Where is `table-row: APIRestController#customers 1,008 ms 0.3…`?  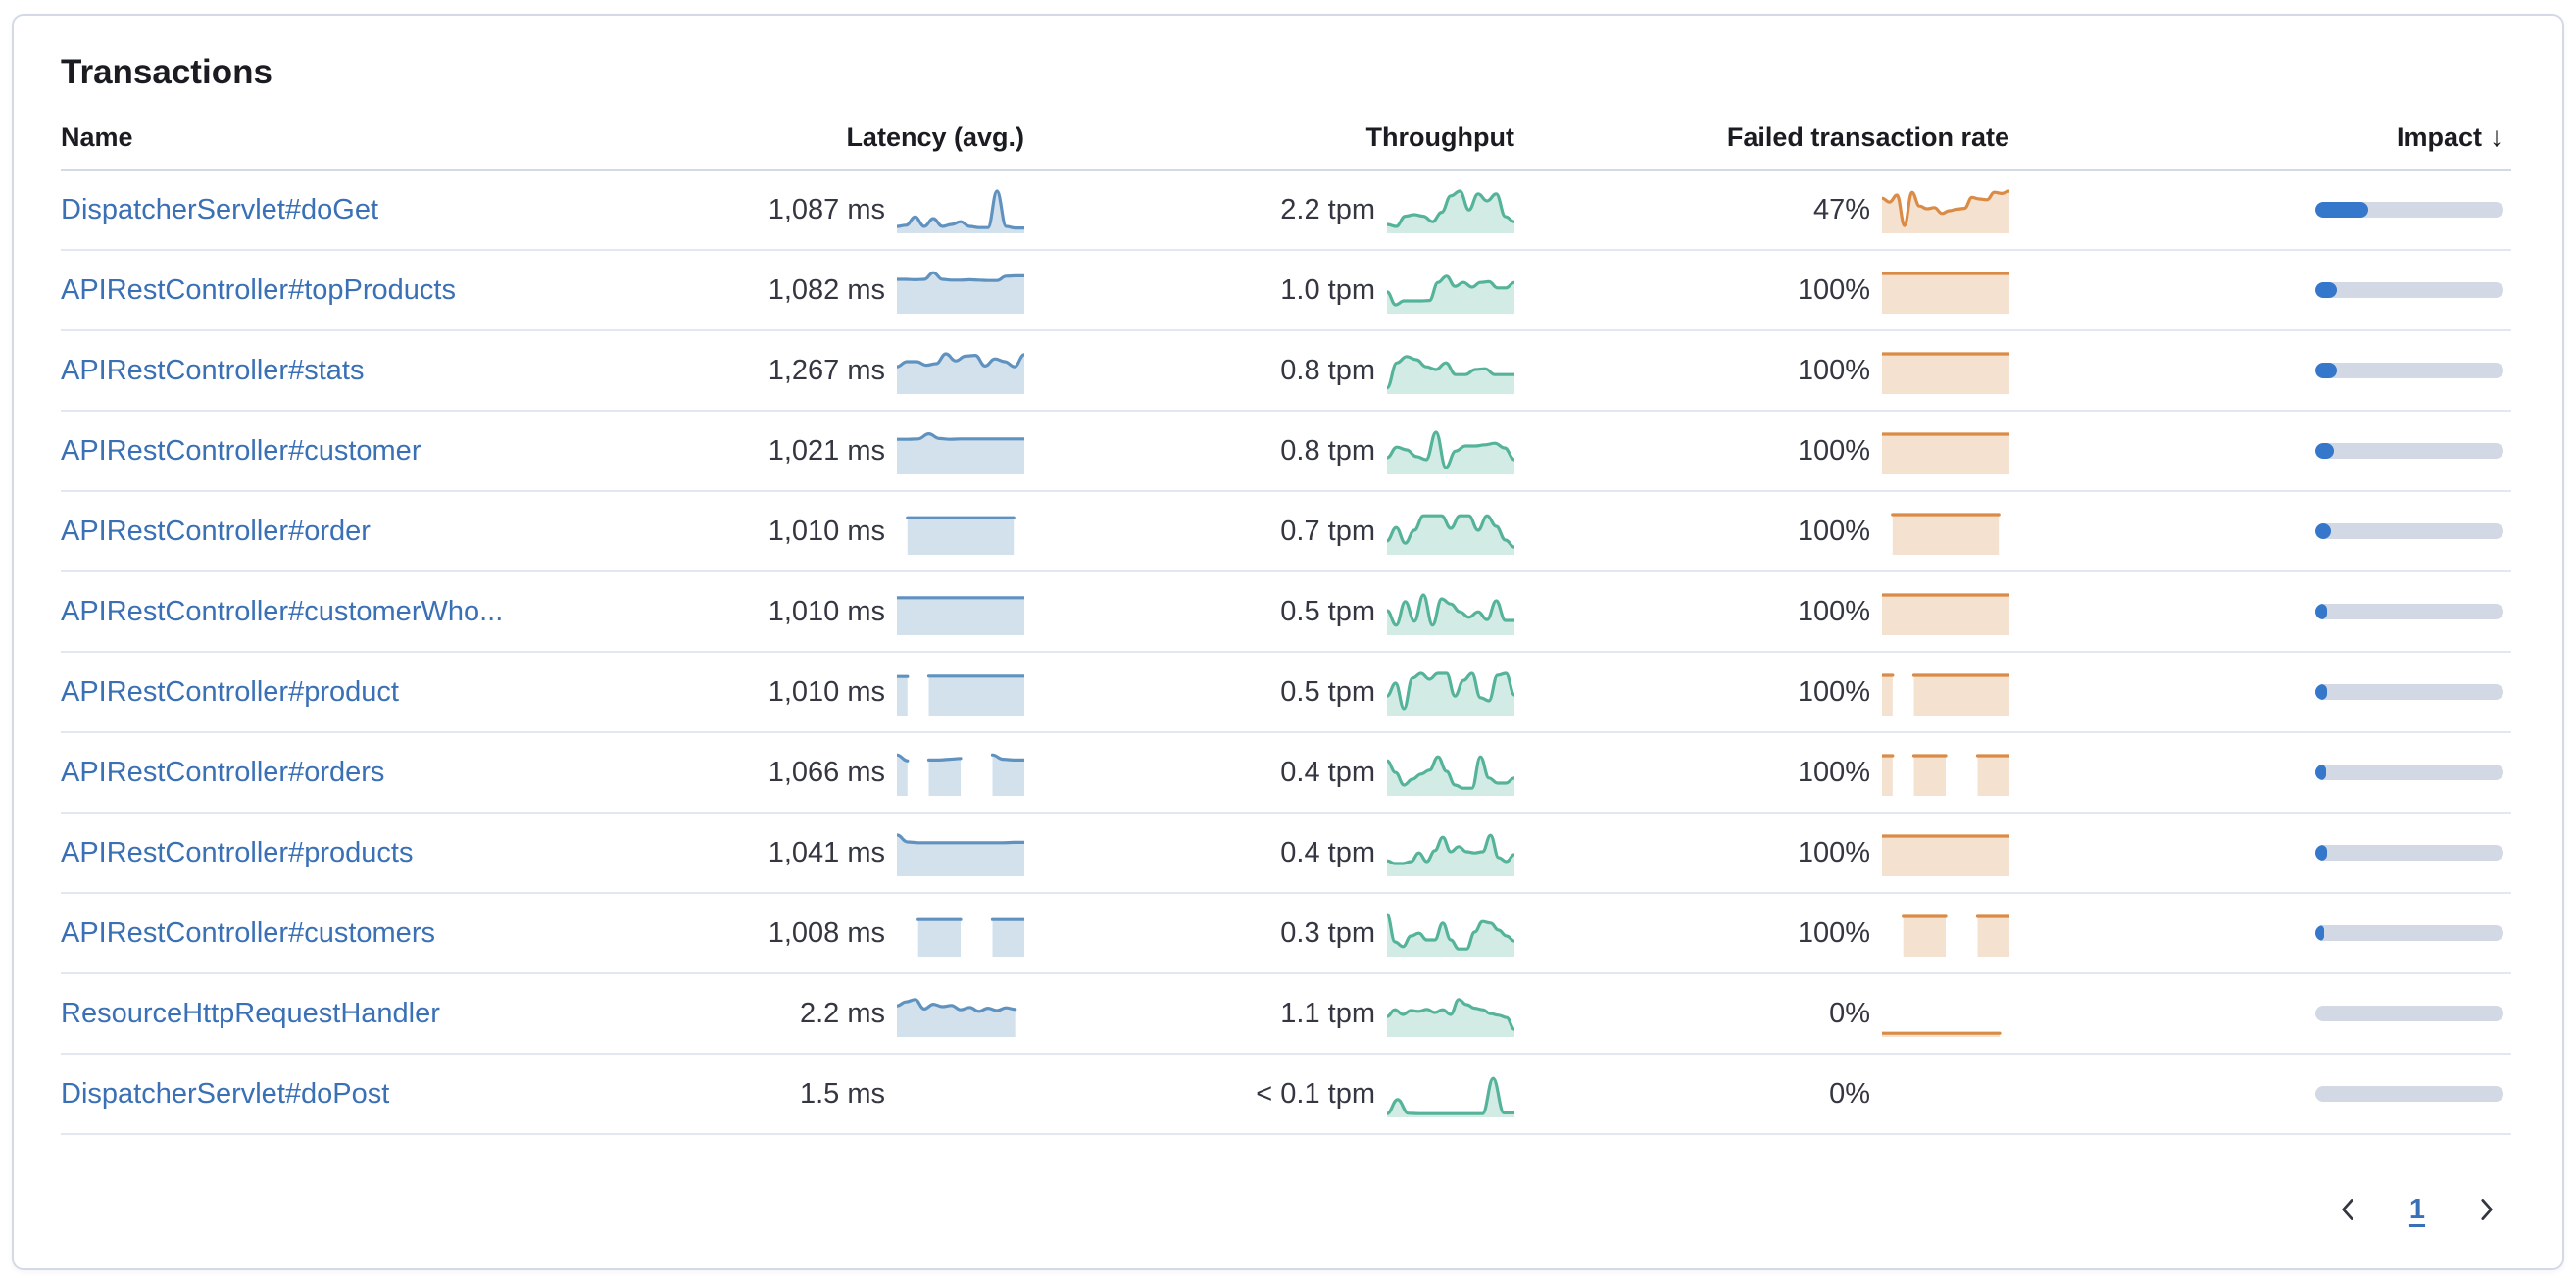
table-row: APIRestController#customers 1,008 ms 0.3… is located at coordinates (1286, 934).